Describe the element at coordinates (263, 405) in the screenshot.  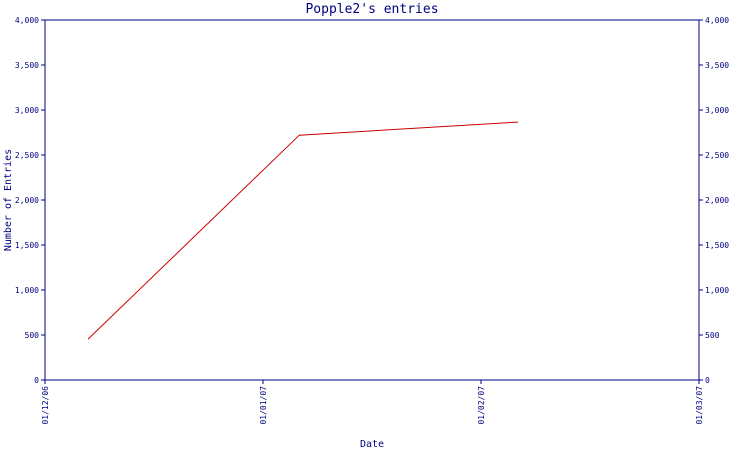
I see `x-tick-label: 01/01/07` at that location.